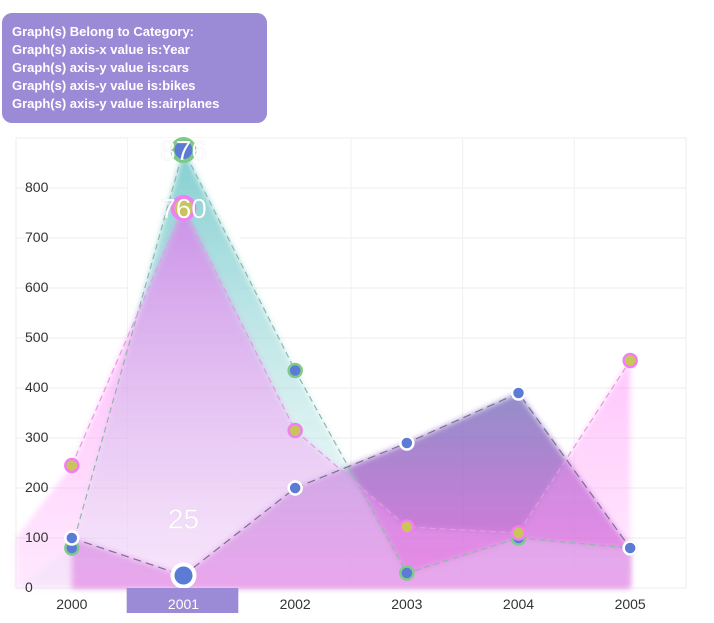  Describe the element at coordinates (37, 337) in the screenshot. I see `y-tick-label: 500` at that location.